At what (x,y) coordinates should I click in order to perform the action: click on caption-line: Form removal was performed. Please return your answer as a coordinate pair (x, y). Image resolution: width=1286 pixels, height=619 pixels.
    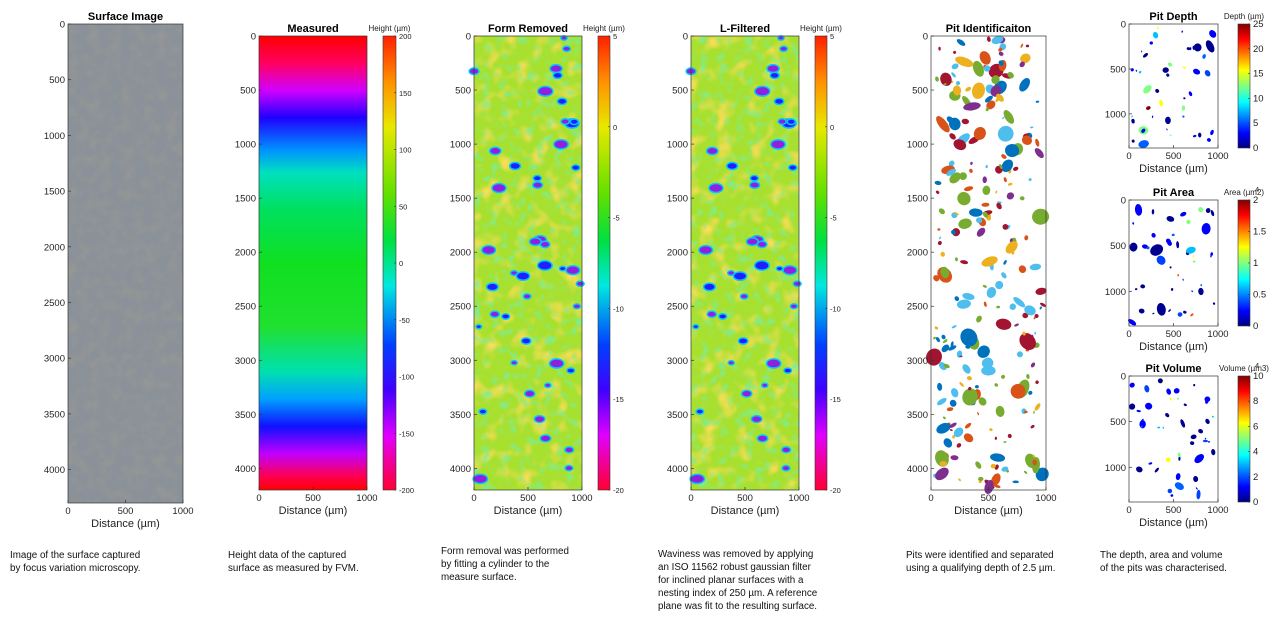
    Looking at the image, I should click on (505, 551).